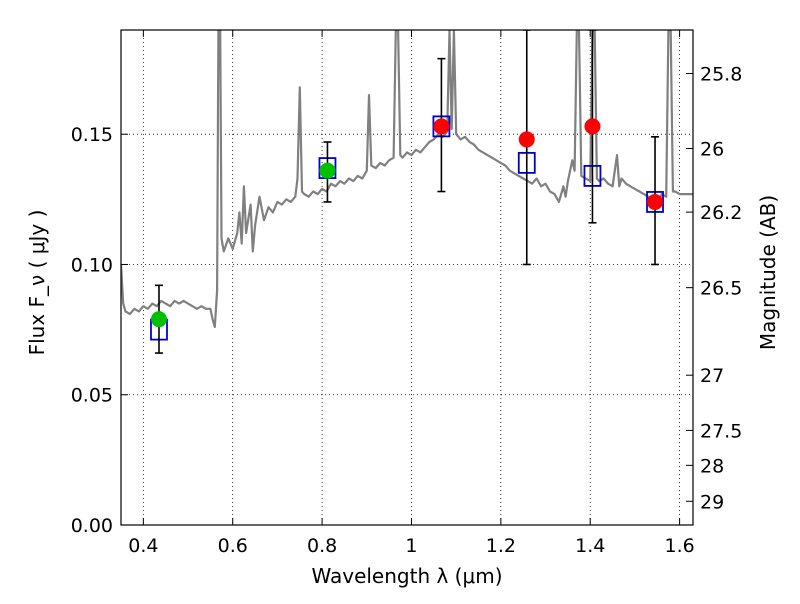 This screenshot has width=800, height=604. Describe the element at coordinates (679, 546) in the screenshot. I see `x-tick-label: 1.6` at that location.